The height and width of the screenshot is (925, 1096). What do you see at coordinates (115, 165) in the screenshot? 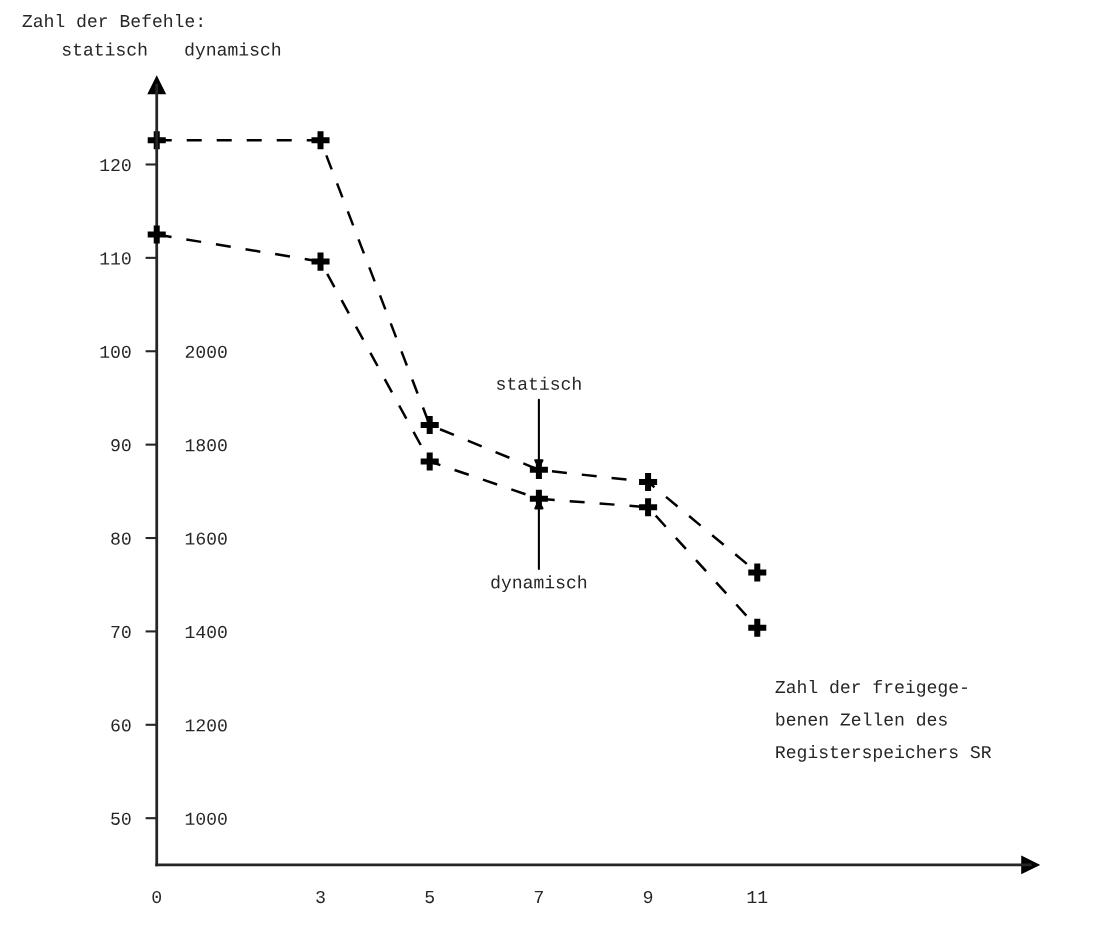
I see `y-tick-label: 120` at bounding box center [115, 165].